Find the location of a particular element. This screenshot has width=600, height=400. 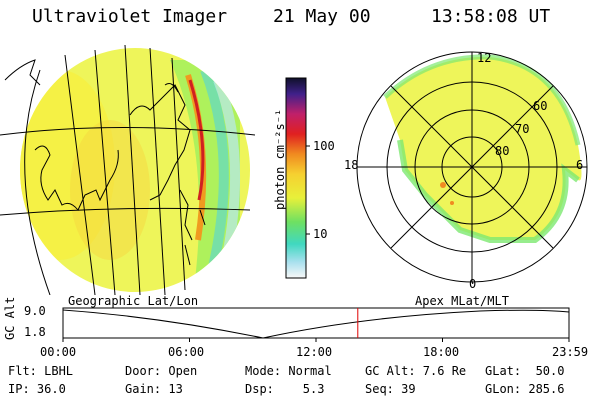

status-gc-alt: GC Alt: 7.6 Re is located at coordinates (416, 371).